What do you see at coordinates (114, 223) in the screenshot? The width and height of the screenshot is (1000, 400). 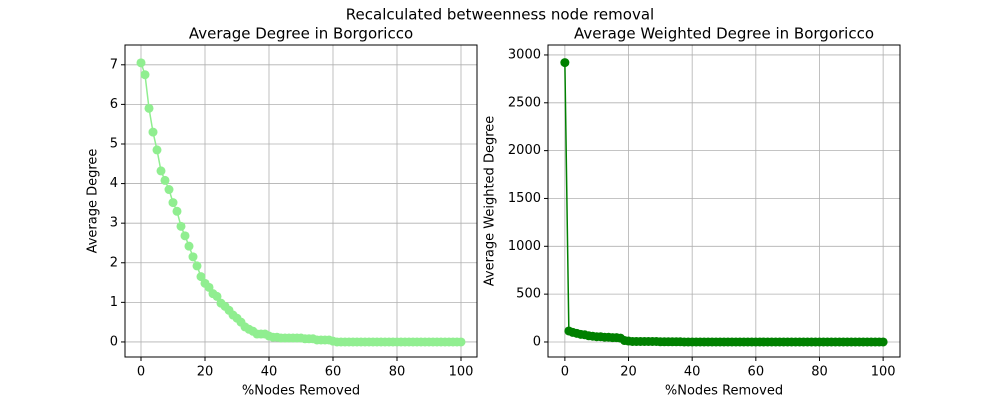 I see `y-tick-label: 3` at bounding box center [114, 223].